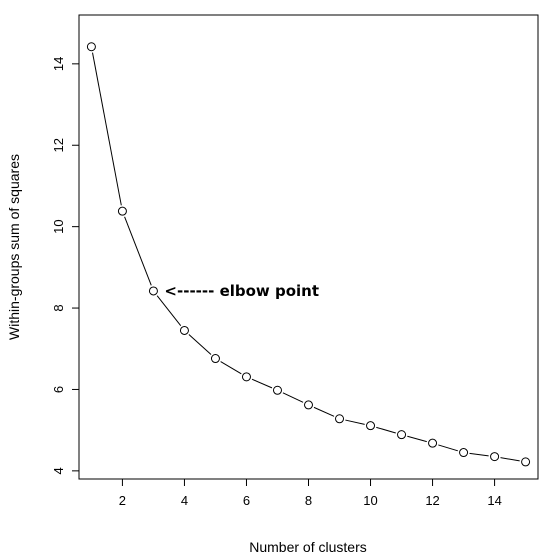 The height and width of the screenshot is (558, 549). What do you see at coordinates (58, 226) in the screenshot?
I see `y-tick-label: 10` at bounding box center [58, 226].